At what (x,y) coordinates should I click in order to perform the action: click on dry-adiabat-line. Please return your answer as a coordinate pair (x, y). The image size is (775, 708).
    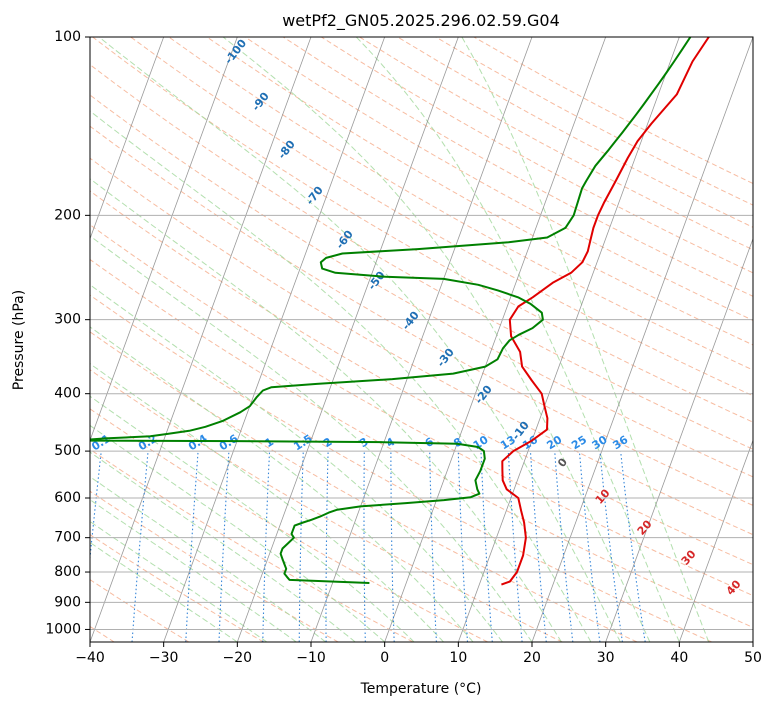
    Looking at the image, I should click on (177, 588).